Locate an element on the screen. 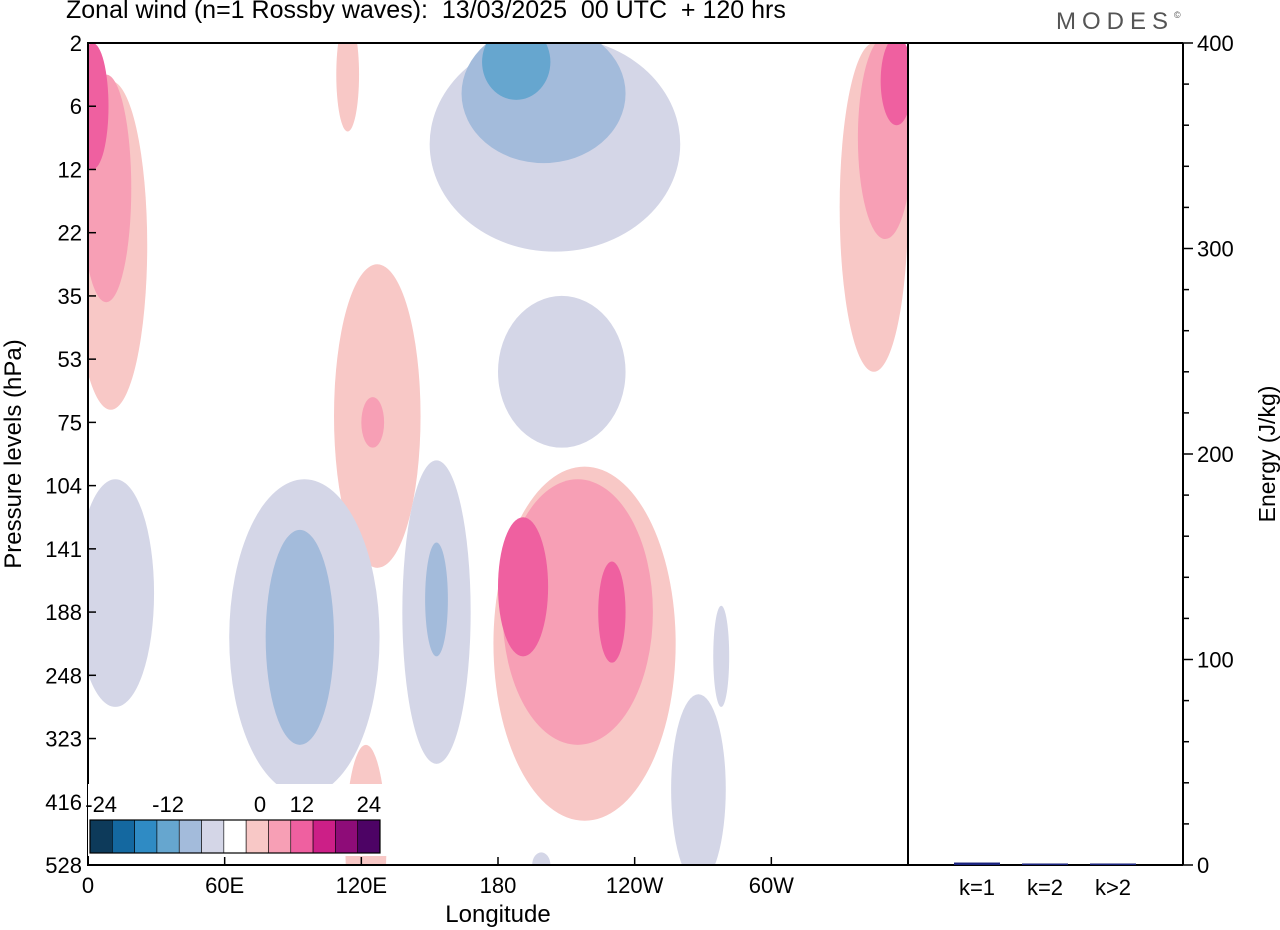 This screenshot has height=930, width=1280. energy-axis-label: Energy (J/kg) is located at coordinates (1267, 454).